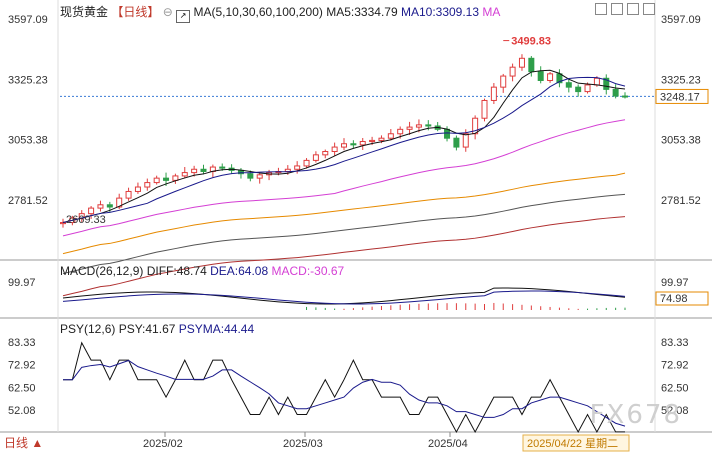 This screenshot has height=454, width=712. What do you see at coordinates (22, 366) in the screenshot?
I see `psy-tick-left: 72.92` at bounding box center [22, 366].